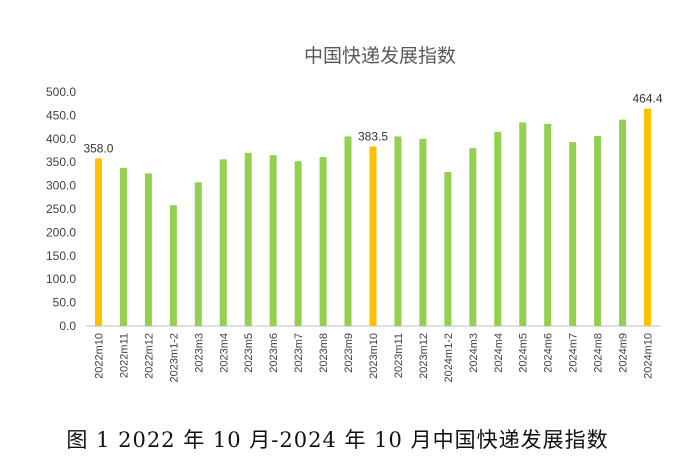  Describe the element at coordinates (61, 232) in the screenshot. I see `y-tick-label: 200.0` at that location.